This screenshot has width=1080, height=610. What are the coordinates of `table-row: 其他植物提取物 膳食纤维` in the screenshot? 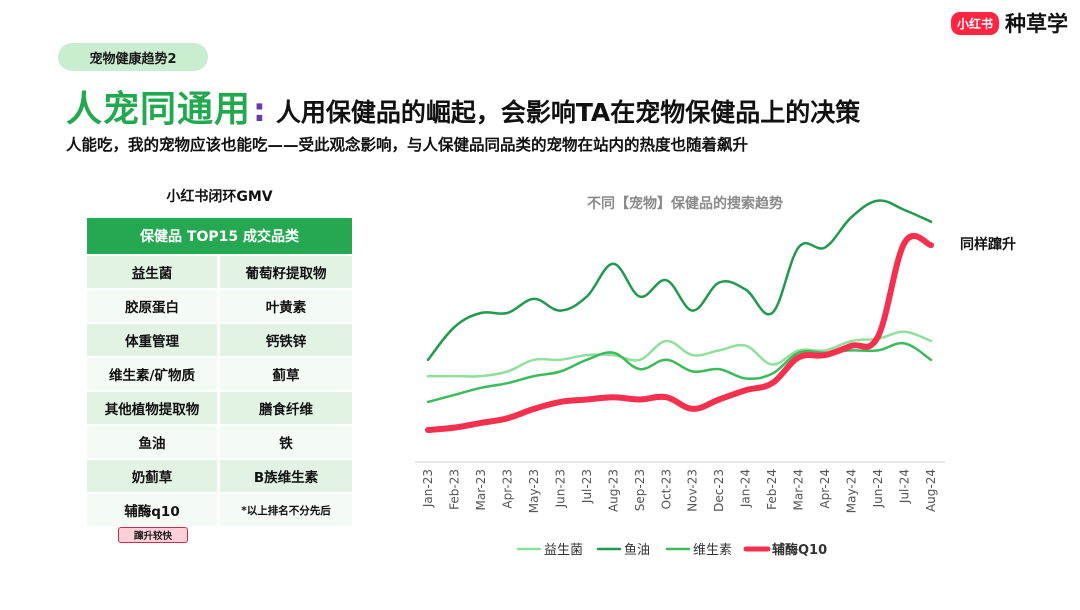 It's located at (219, 407).